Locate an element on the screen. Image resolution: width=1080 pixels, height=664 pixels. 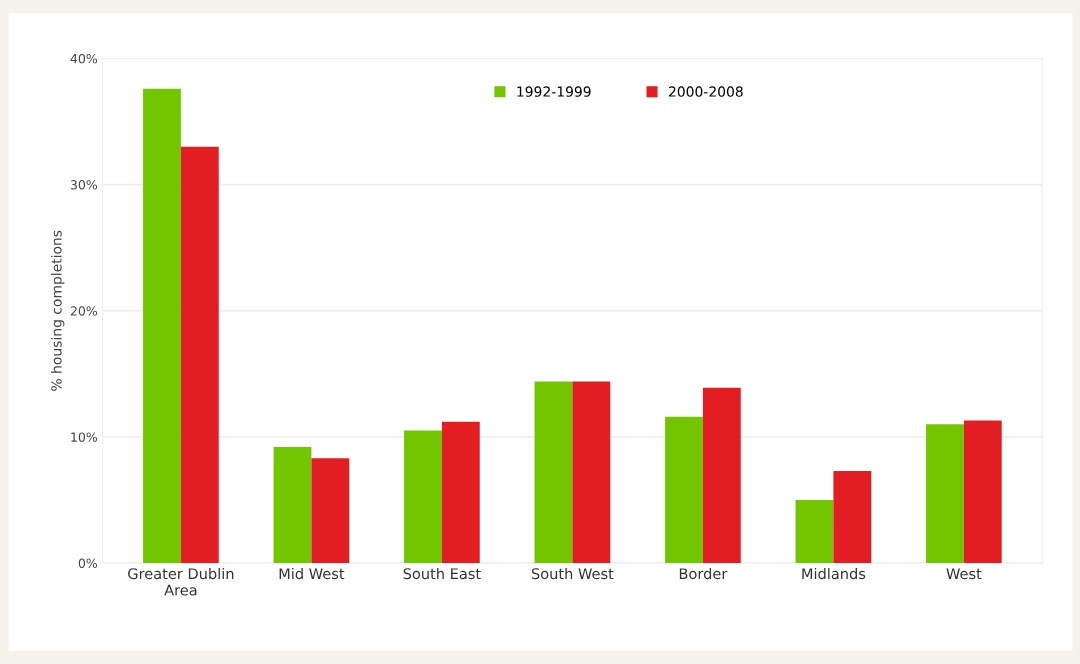
y-tick-label: 30% is located at coordinates (84, 185).